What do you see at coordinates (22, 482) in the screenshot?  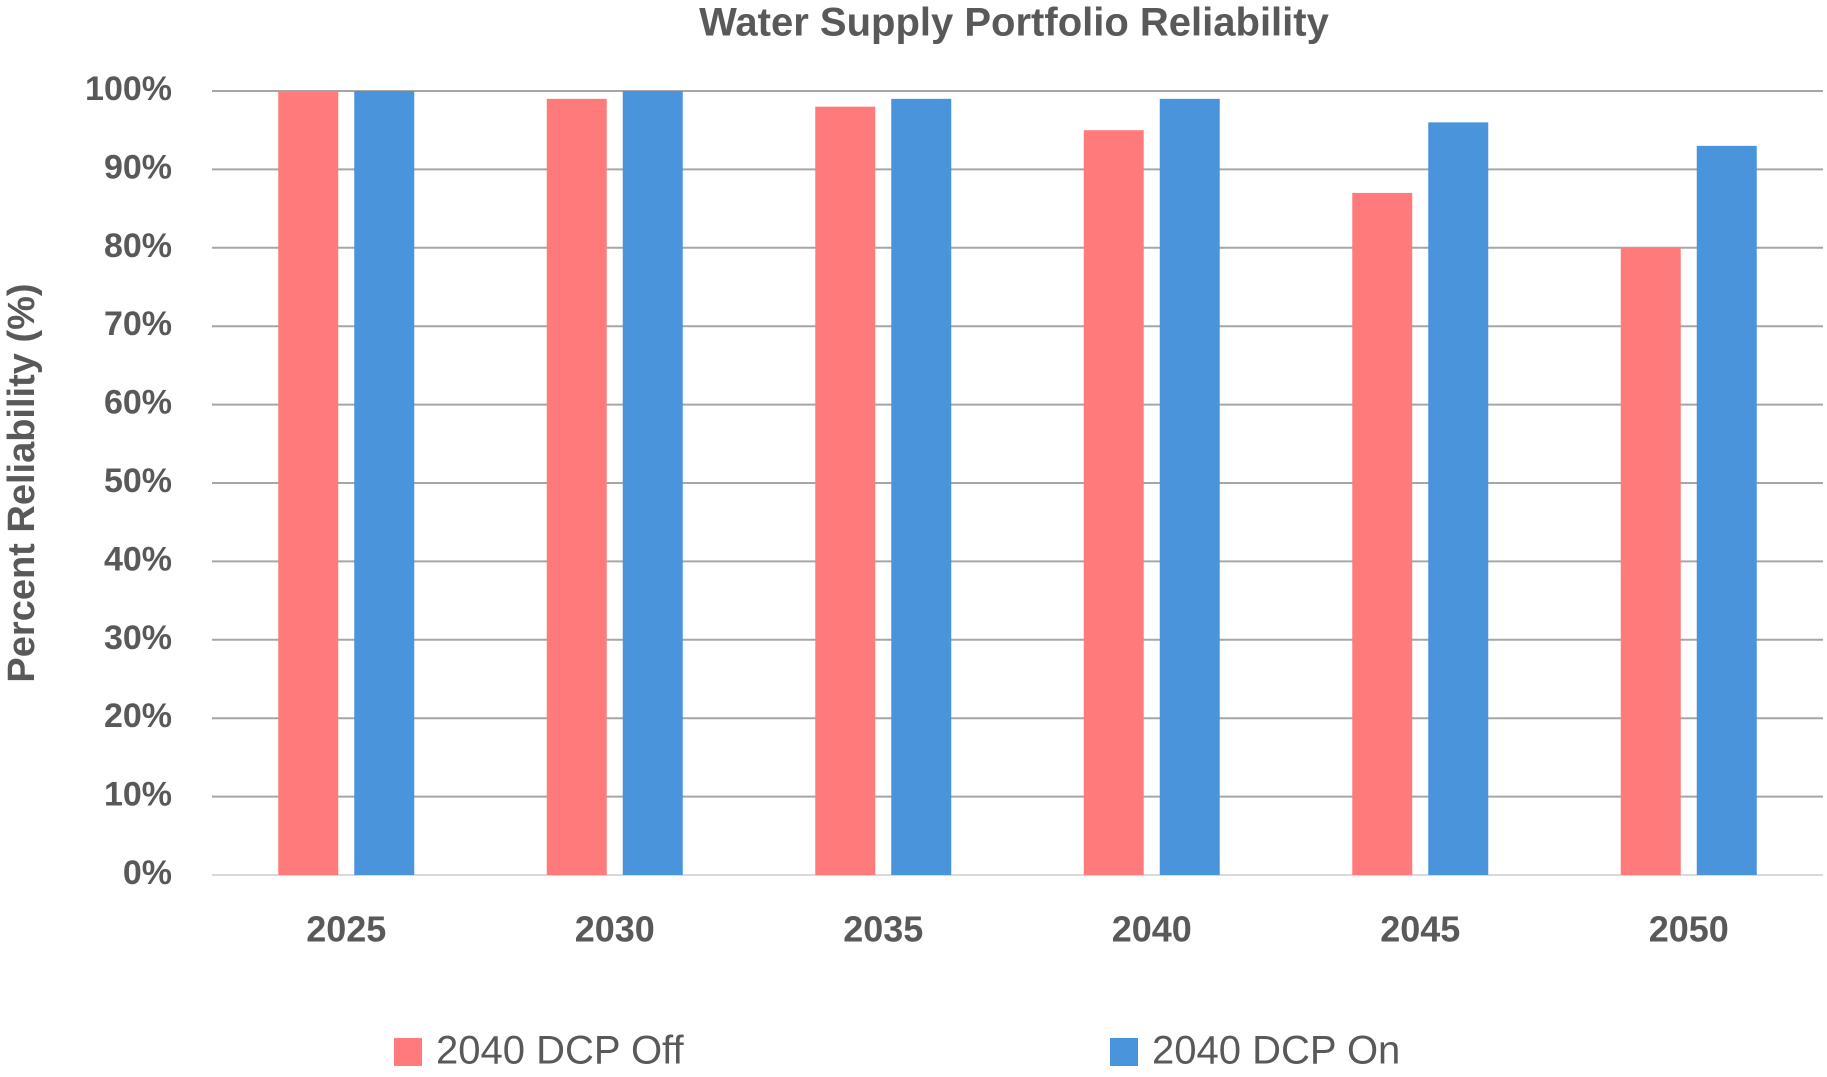 I see `y-axis-label: Percent Reliability (%)` at bounding box center [22, 482].